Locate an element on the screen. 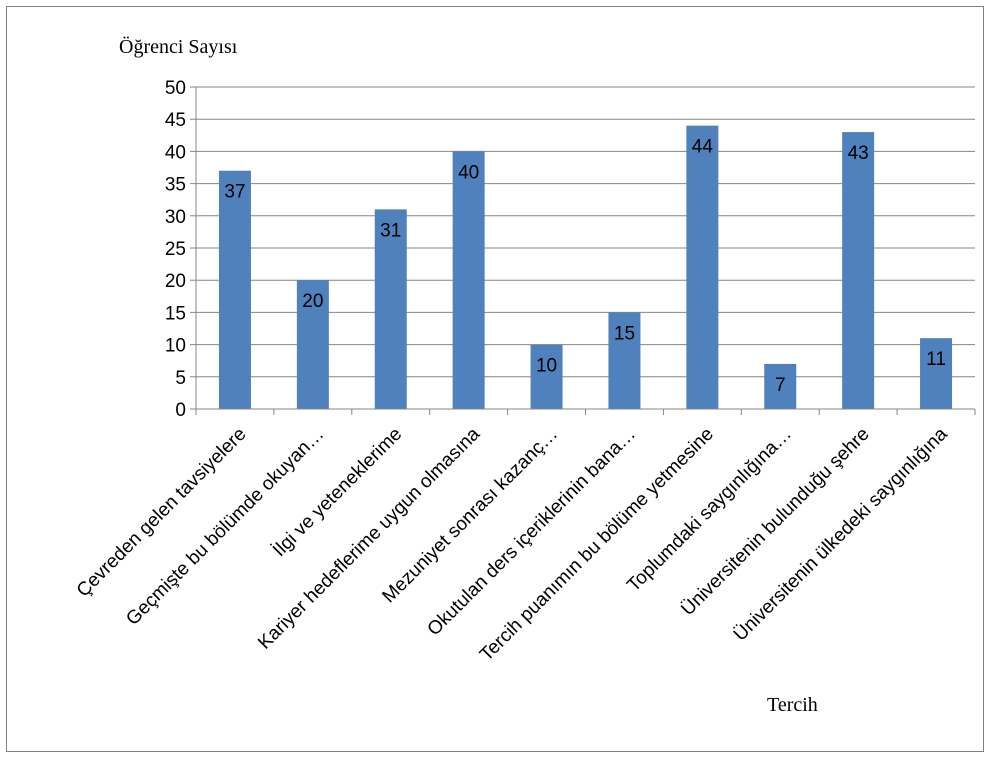 This screenshot has width=992, height=760. data-label: 37 is located at coordinates (234, 192).